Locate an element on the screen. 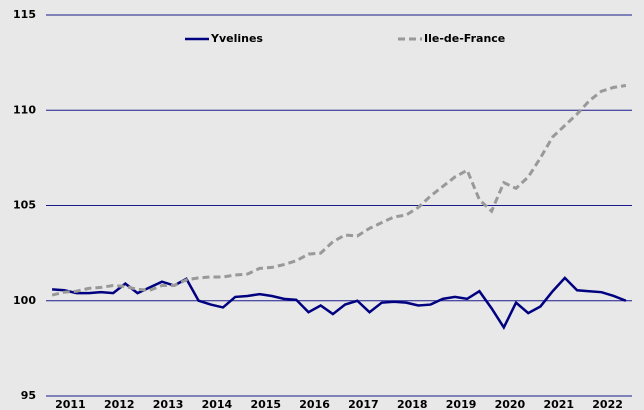  x-tick-label: 2020 is located at coordinates (510, 404).